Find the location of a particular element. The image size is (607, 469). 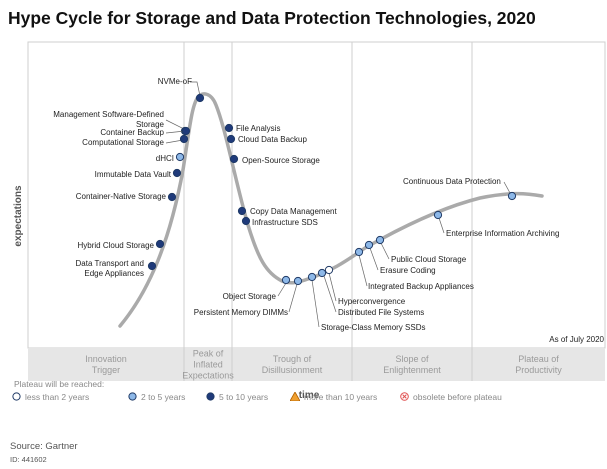

label-distributed-file-systems: Distributed File Systems is located at coordinates (381, 312).